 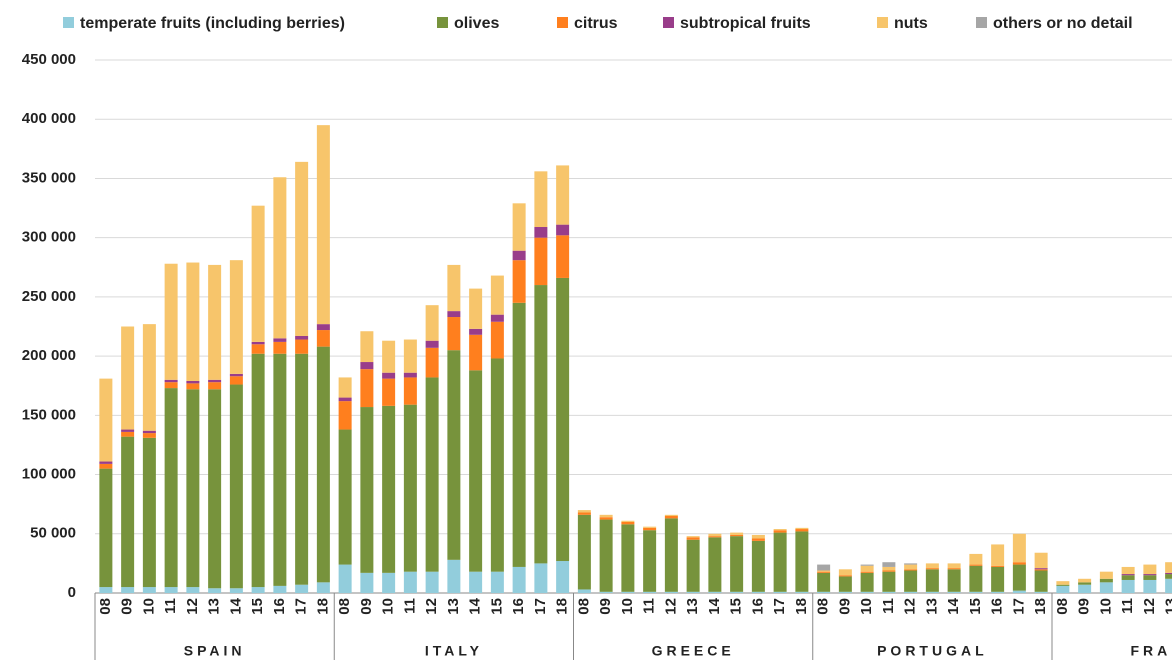 I want to click on x-tick-label: 14, so click(x=714, y=605).